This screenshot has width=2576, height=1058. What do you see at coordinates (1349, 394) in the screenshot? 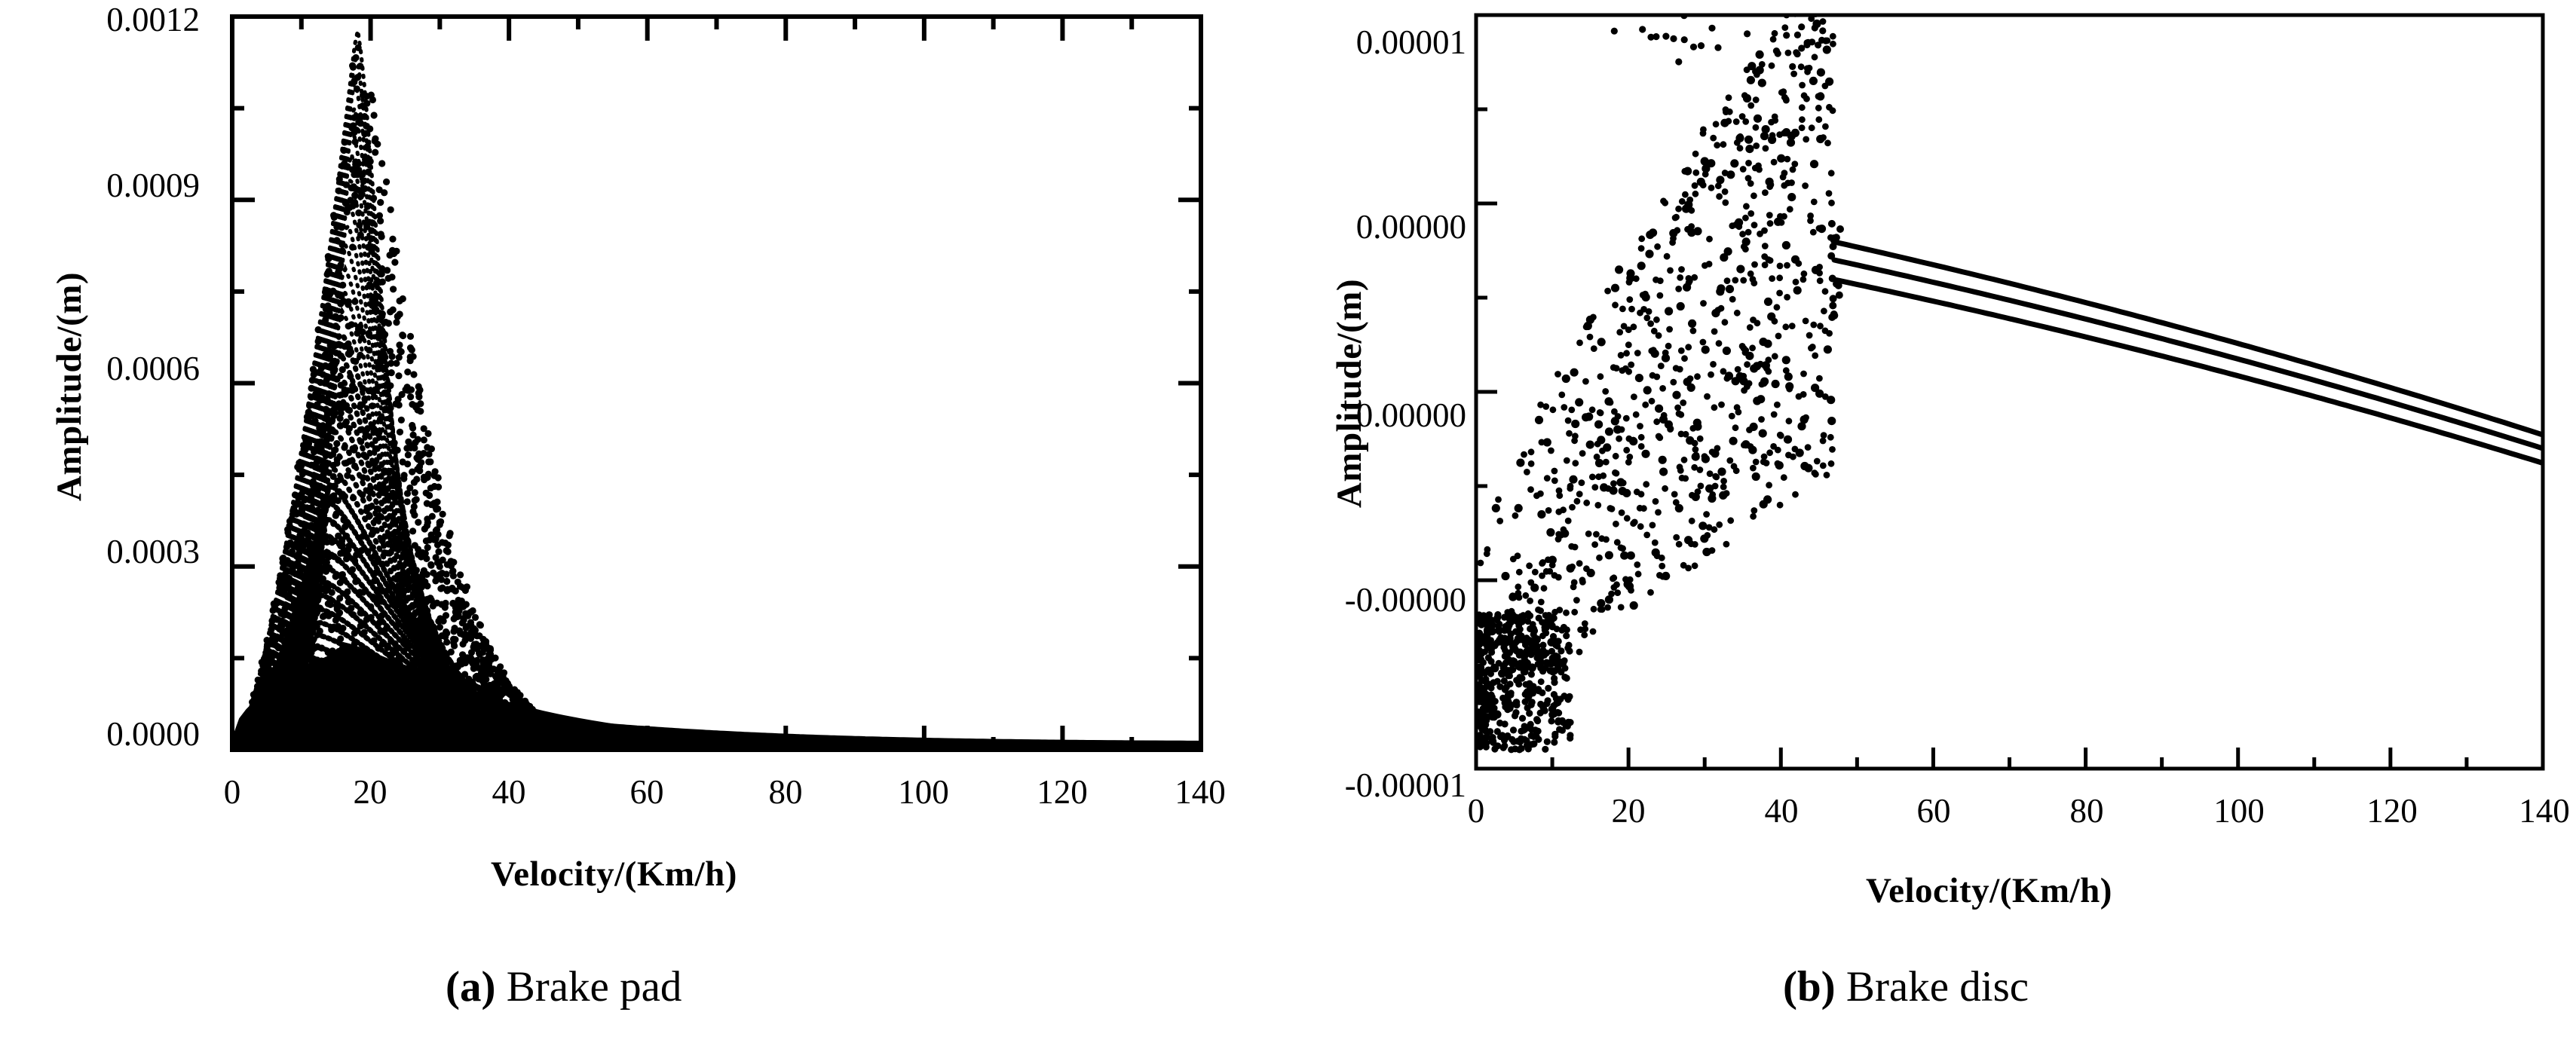
I see `panel-b-yaxis-title: Amplitude/(m)` at bounding box center [1349, 394].